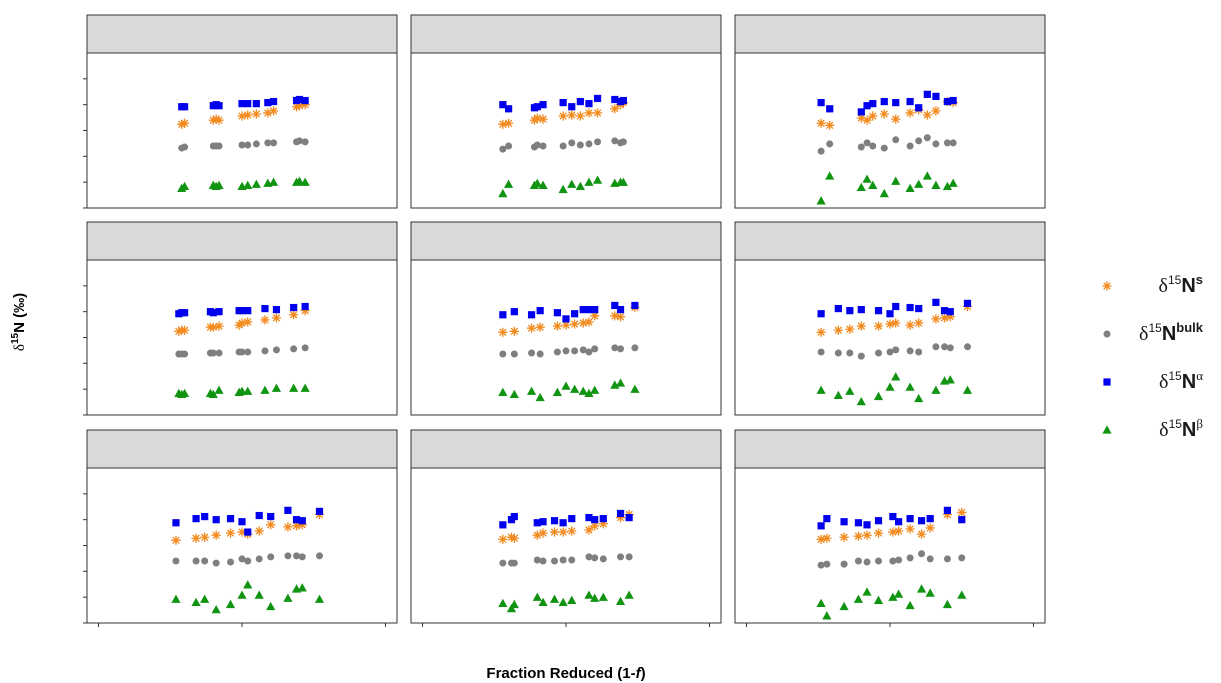 The height and width of the screenshot is (683, 1221). Describe the element at coordinates (1107, 382) in the screenshot. I see `legend-key-alpha` at that location.